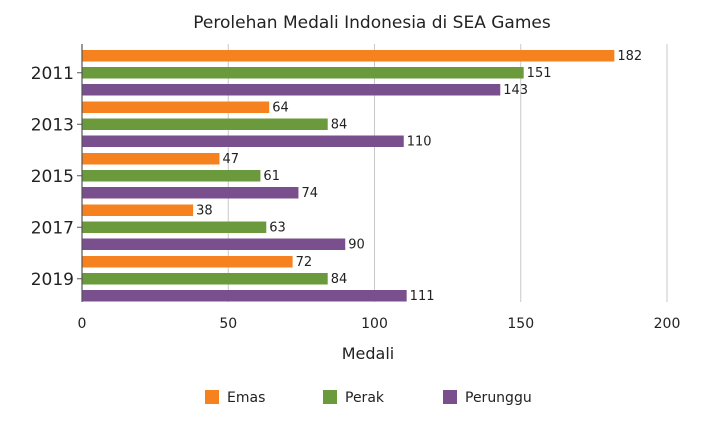 The height and width of the screenshot is (425, 719). What do you see at coordinates (291, 90) in the screenshot?
I see `bar-perunggu-2011` at bounding box center [291, 90].